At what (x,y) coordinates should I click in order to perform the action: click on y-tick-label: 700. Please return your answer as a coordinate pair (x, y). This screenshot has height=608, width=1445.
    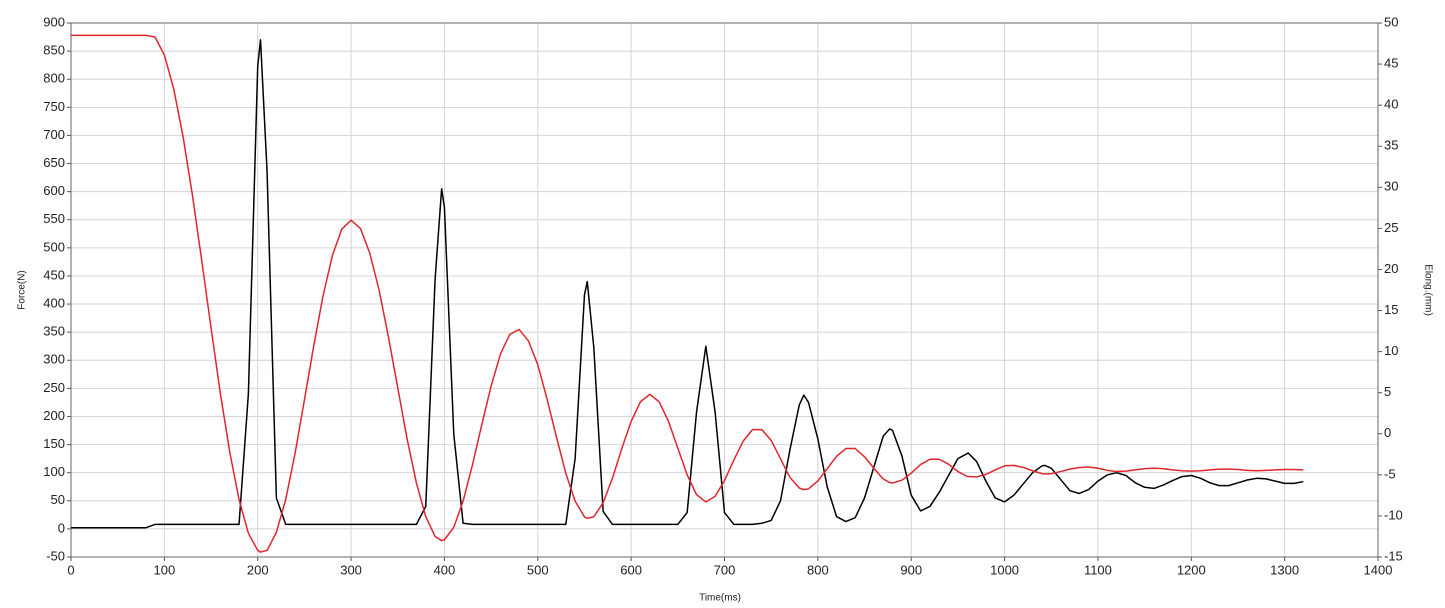
    Looking at the image, I should click on (54, 134).